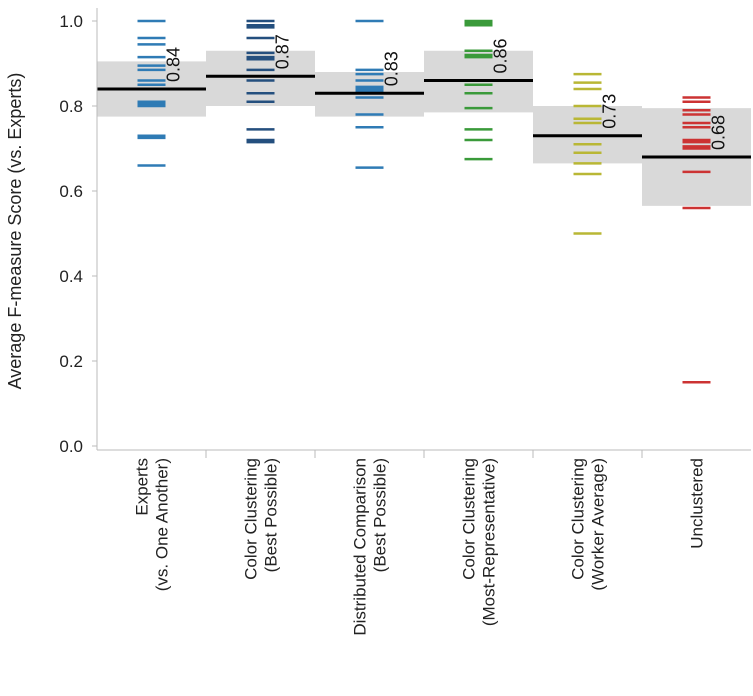 The image size is (753, 696). Describe the element at coordinates (283, 51) in the screenshot. I see `mean-value-label: 0.87` at that location.